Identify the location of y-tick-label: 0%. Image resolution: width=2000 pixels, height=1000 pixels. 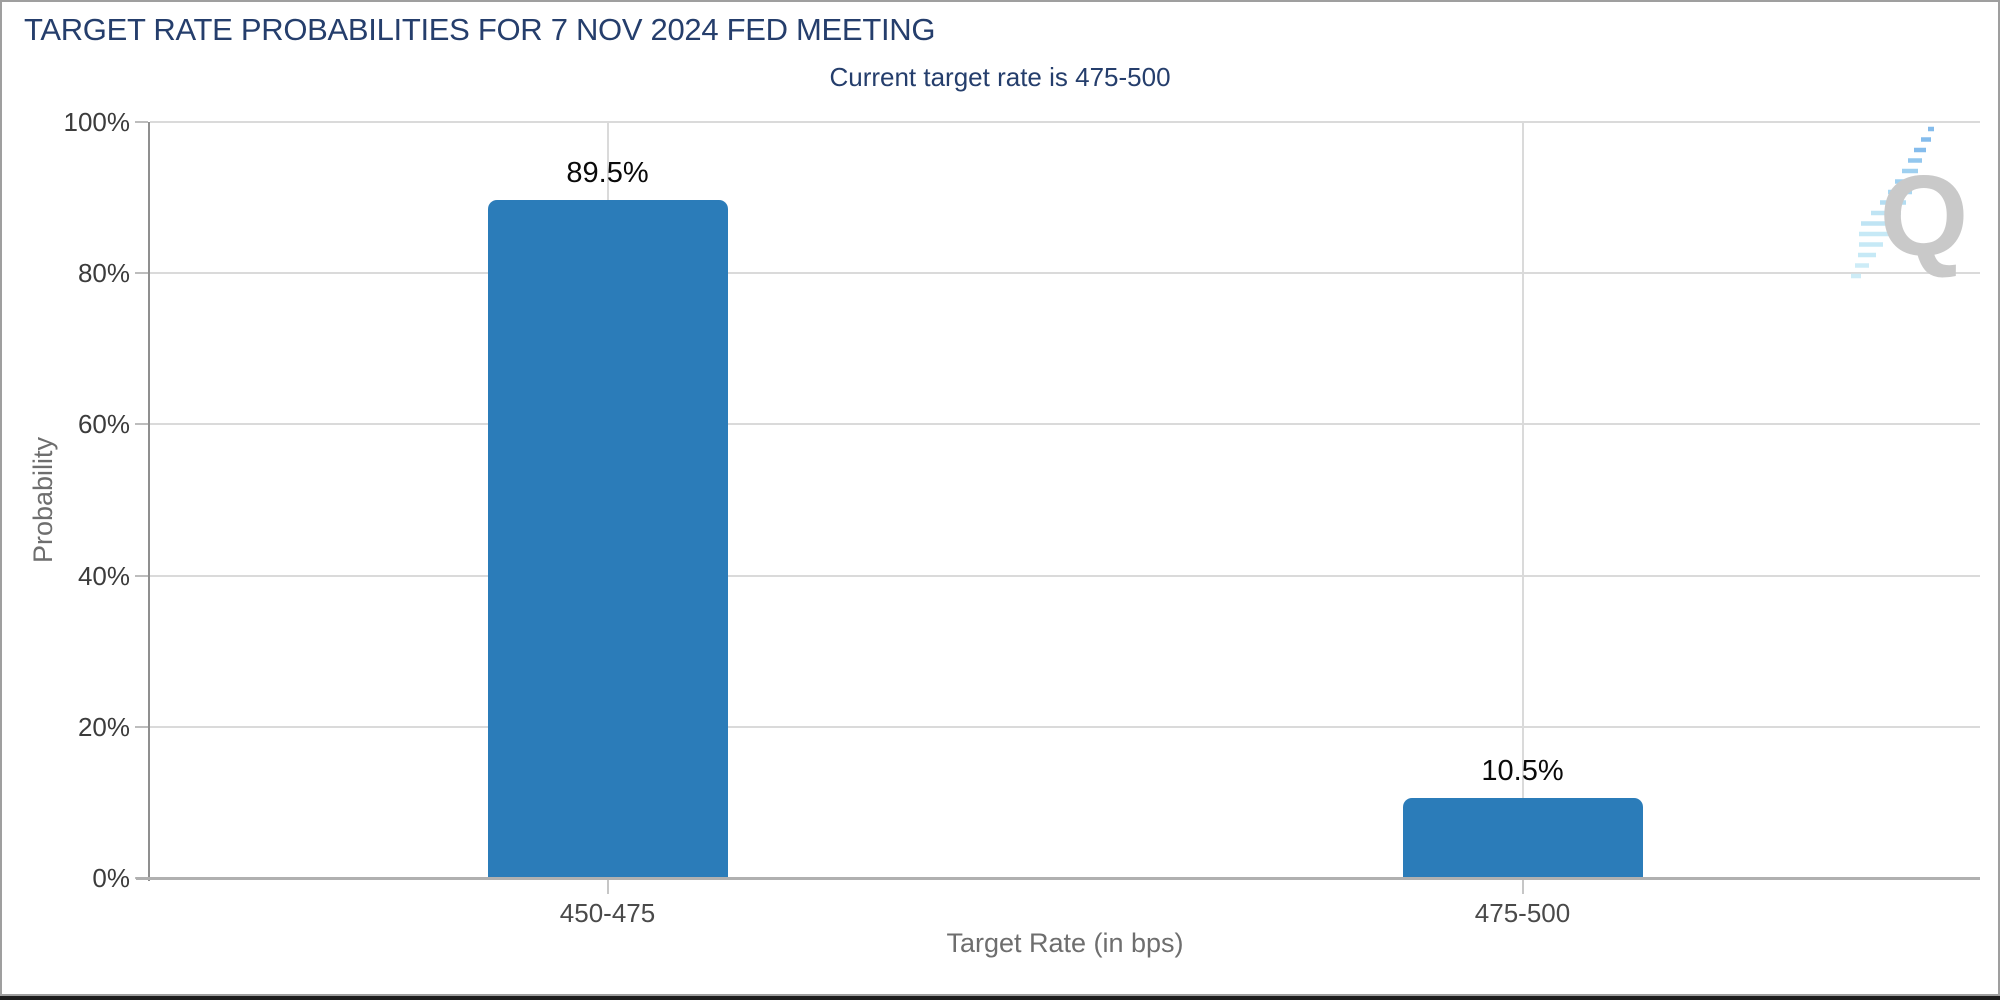
(111, 878).